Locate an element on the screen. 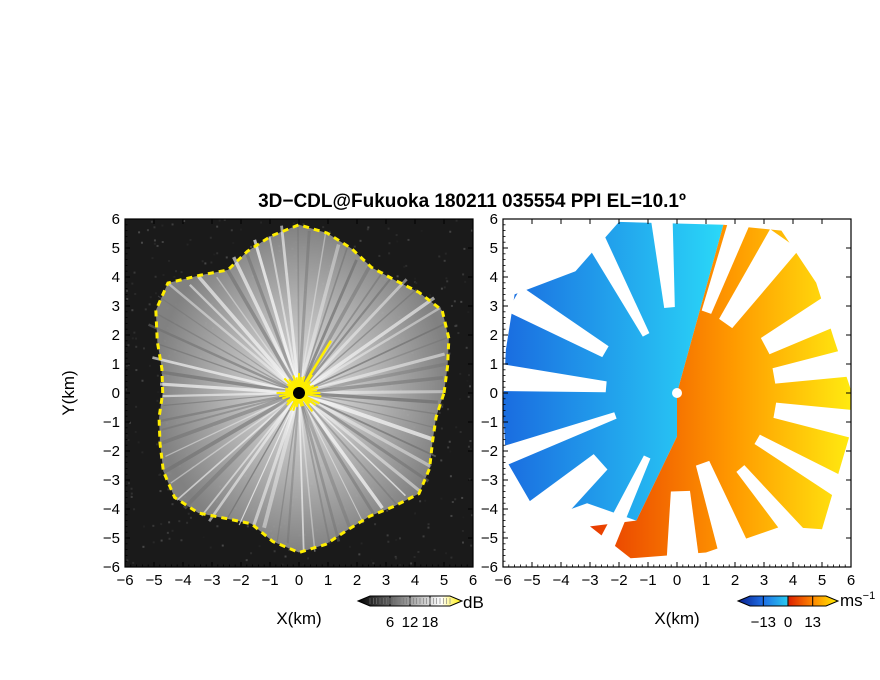  reflectivity-xtick-label: 2 is located at coordinates (357, 580).